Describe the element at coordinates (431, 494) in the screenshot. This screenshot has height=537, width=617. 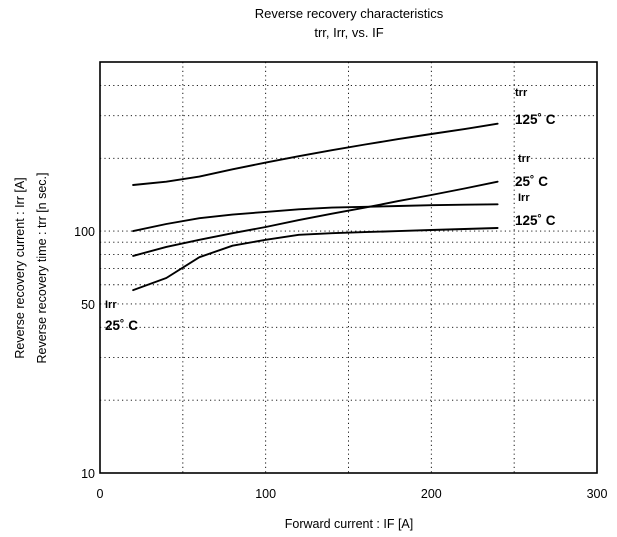
I see `x-tick-label: 200` at that location.